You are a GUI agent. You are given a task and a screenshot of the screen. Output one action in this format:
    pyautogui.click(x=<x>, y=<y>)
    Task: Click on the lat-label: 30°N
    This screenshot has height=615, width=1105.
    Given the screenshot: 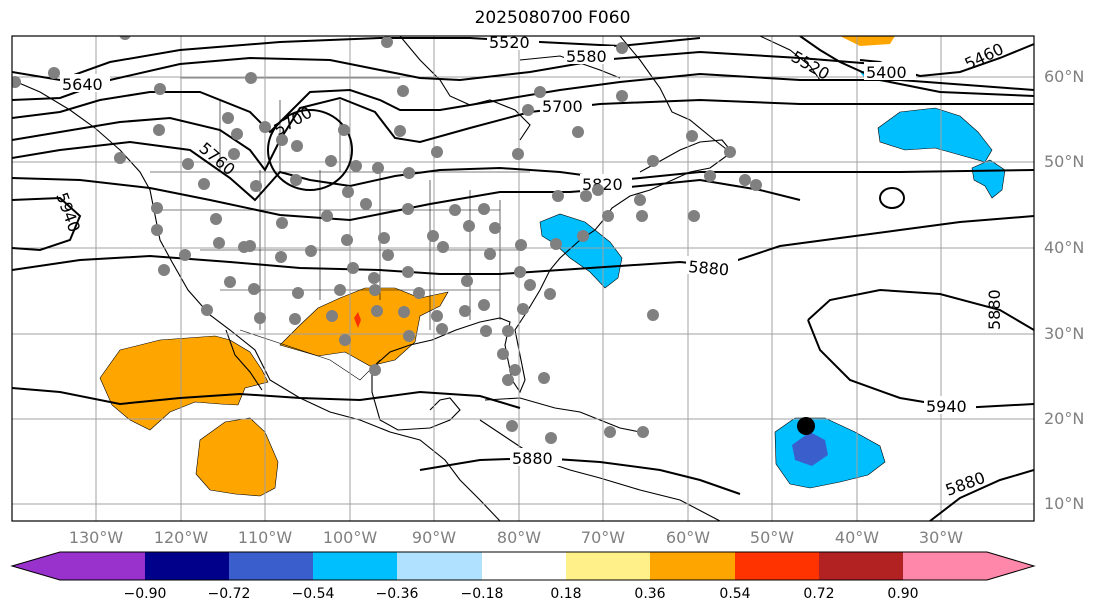 What is the action you would take?
    pyautogui.click(x=1064, y=333)
    